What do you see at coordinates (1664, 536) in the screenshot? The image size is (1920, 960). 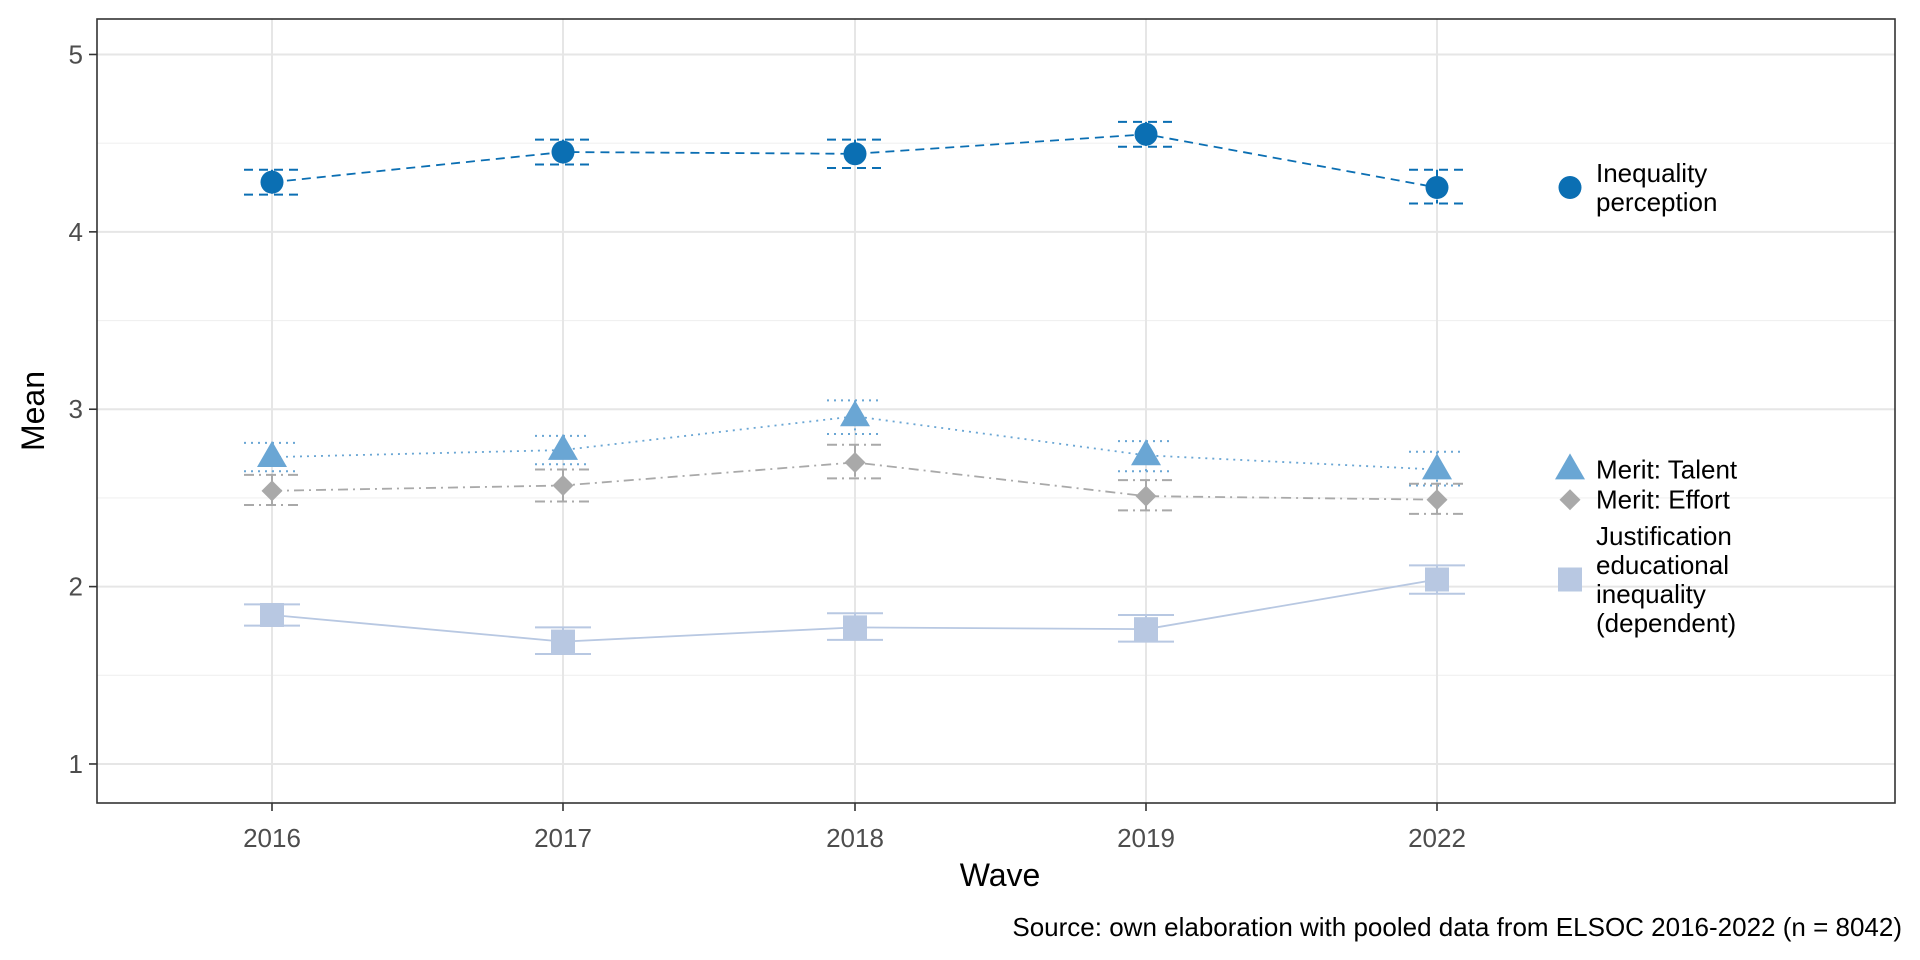 I see `legend-label: Justification` at bounding box center [1664, 536].